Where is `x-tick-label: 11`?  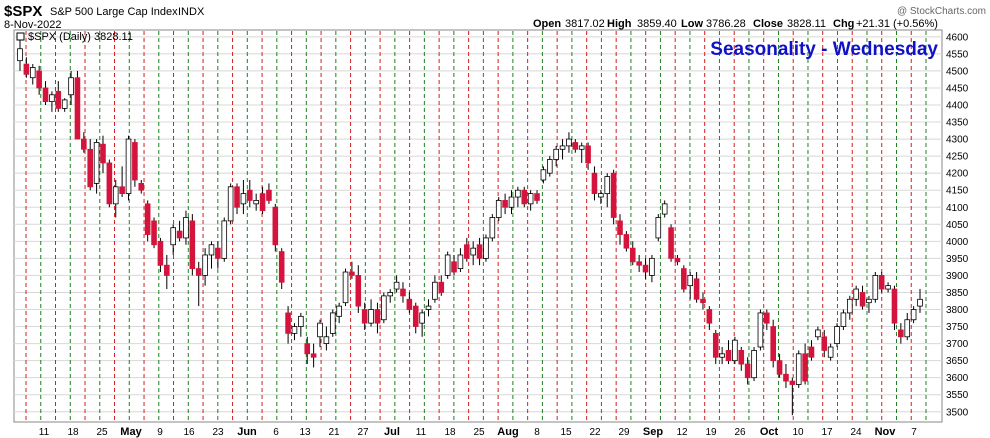
x-tick-label: 11 is located at coordinates (44, 432).